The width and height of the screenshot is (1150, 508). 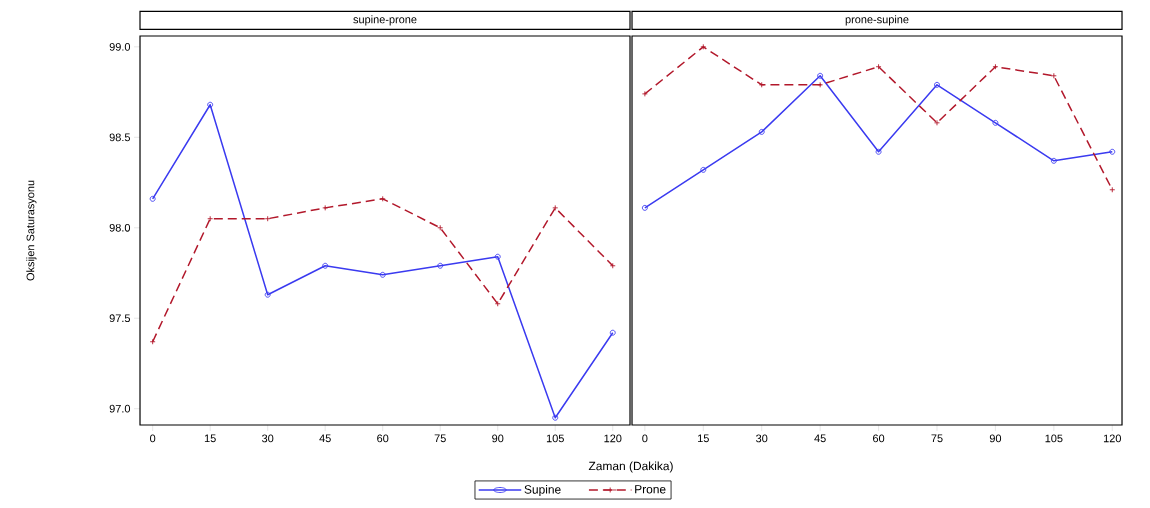 I want to click on y-tick-label: 98.0, so click(x=120, y=227).